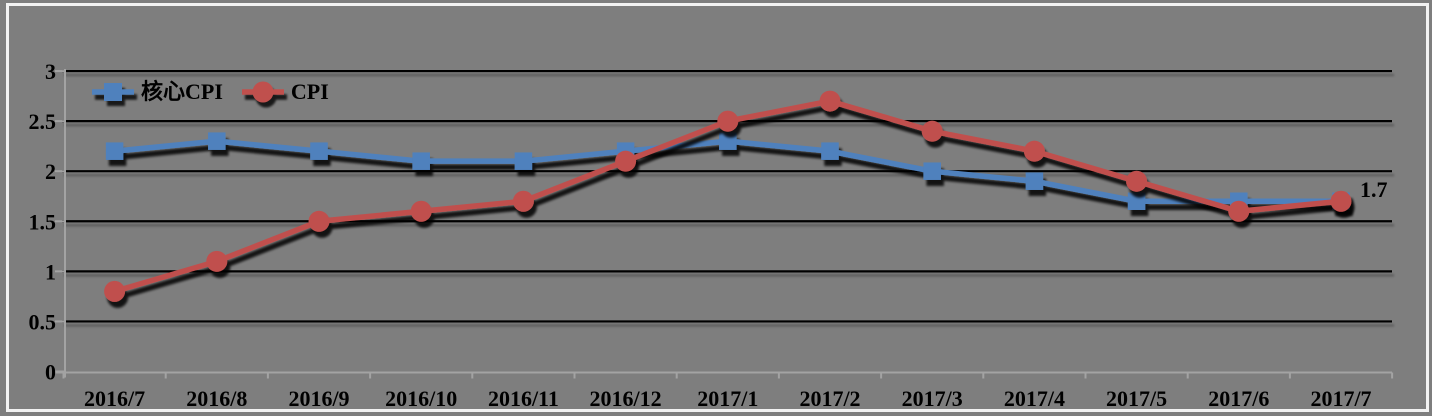  What do you see at coordinates (318, 398) in the screenshot?
I see `x-axis-label: 2016/9` at bounding box center [318, 398].